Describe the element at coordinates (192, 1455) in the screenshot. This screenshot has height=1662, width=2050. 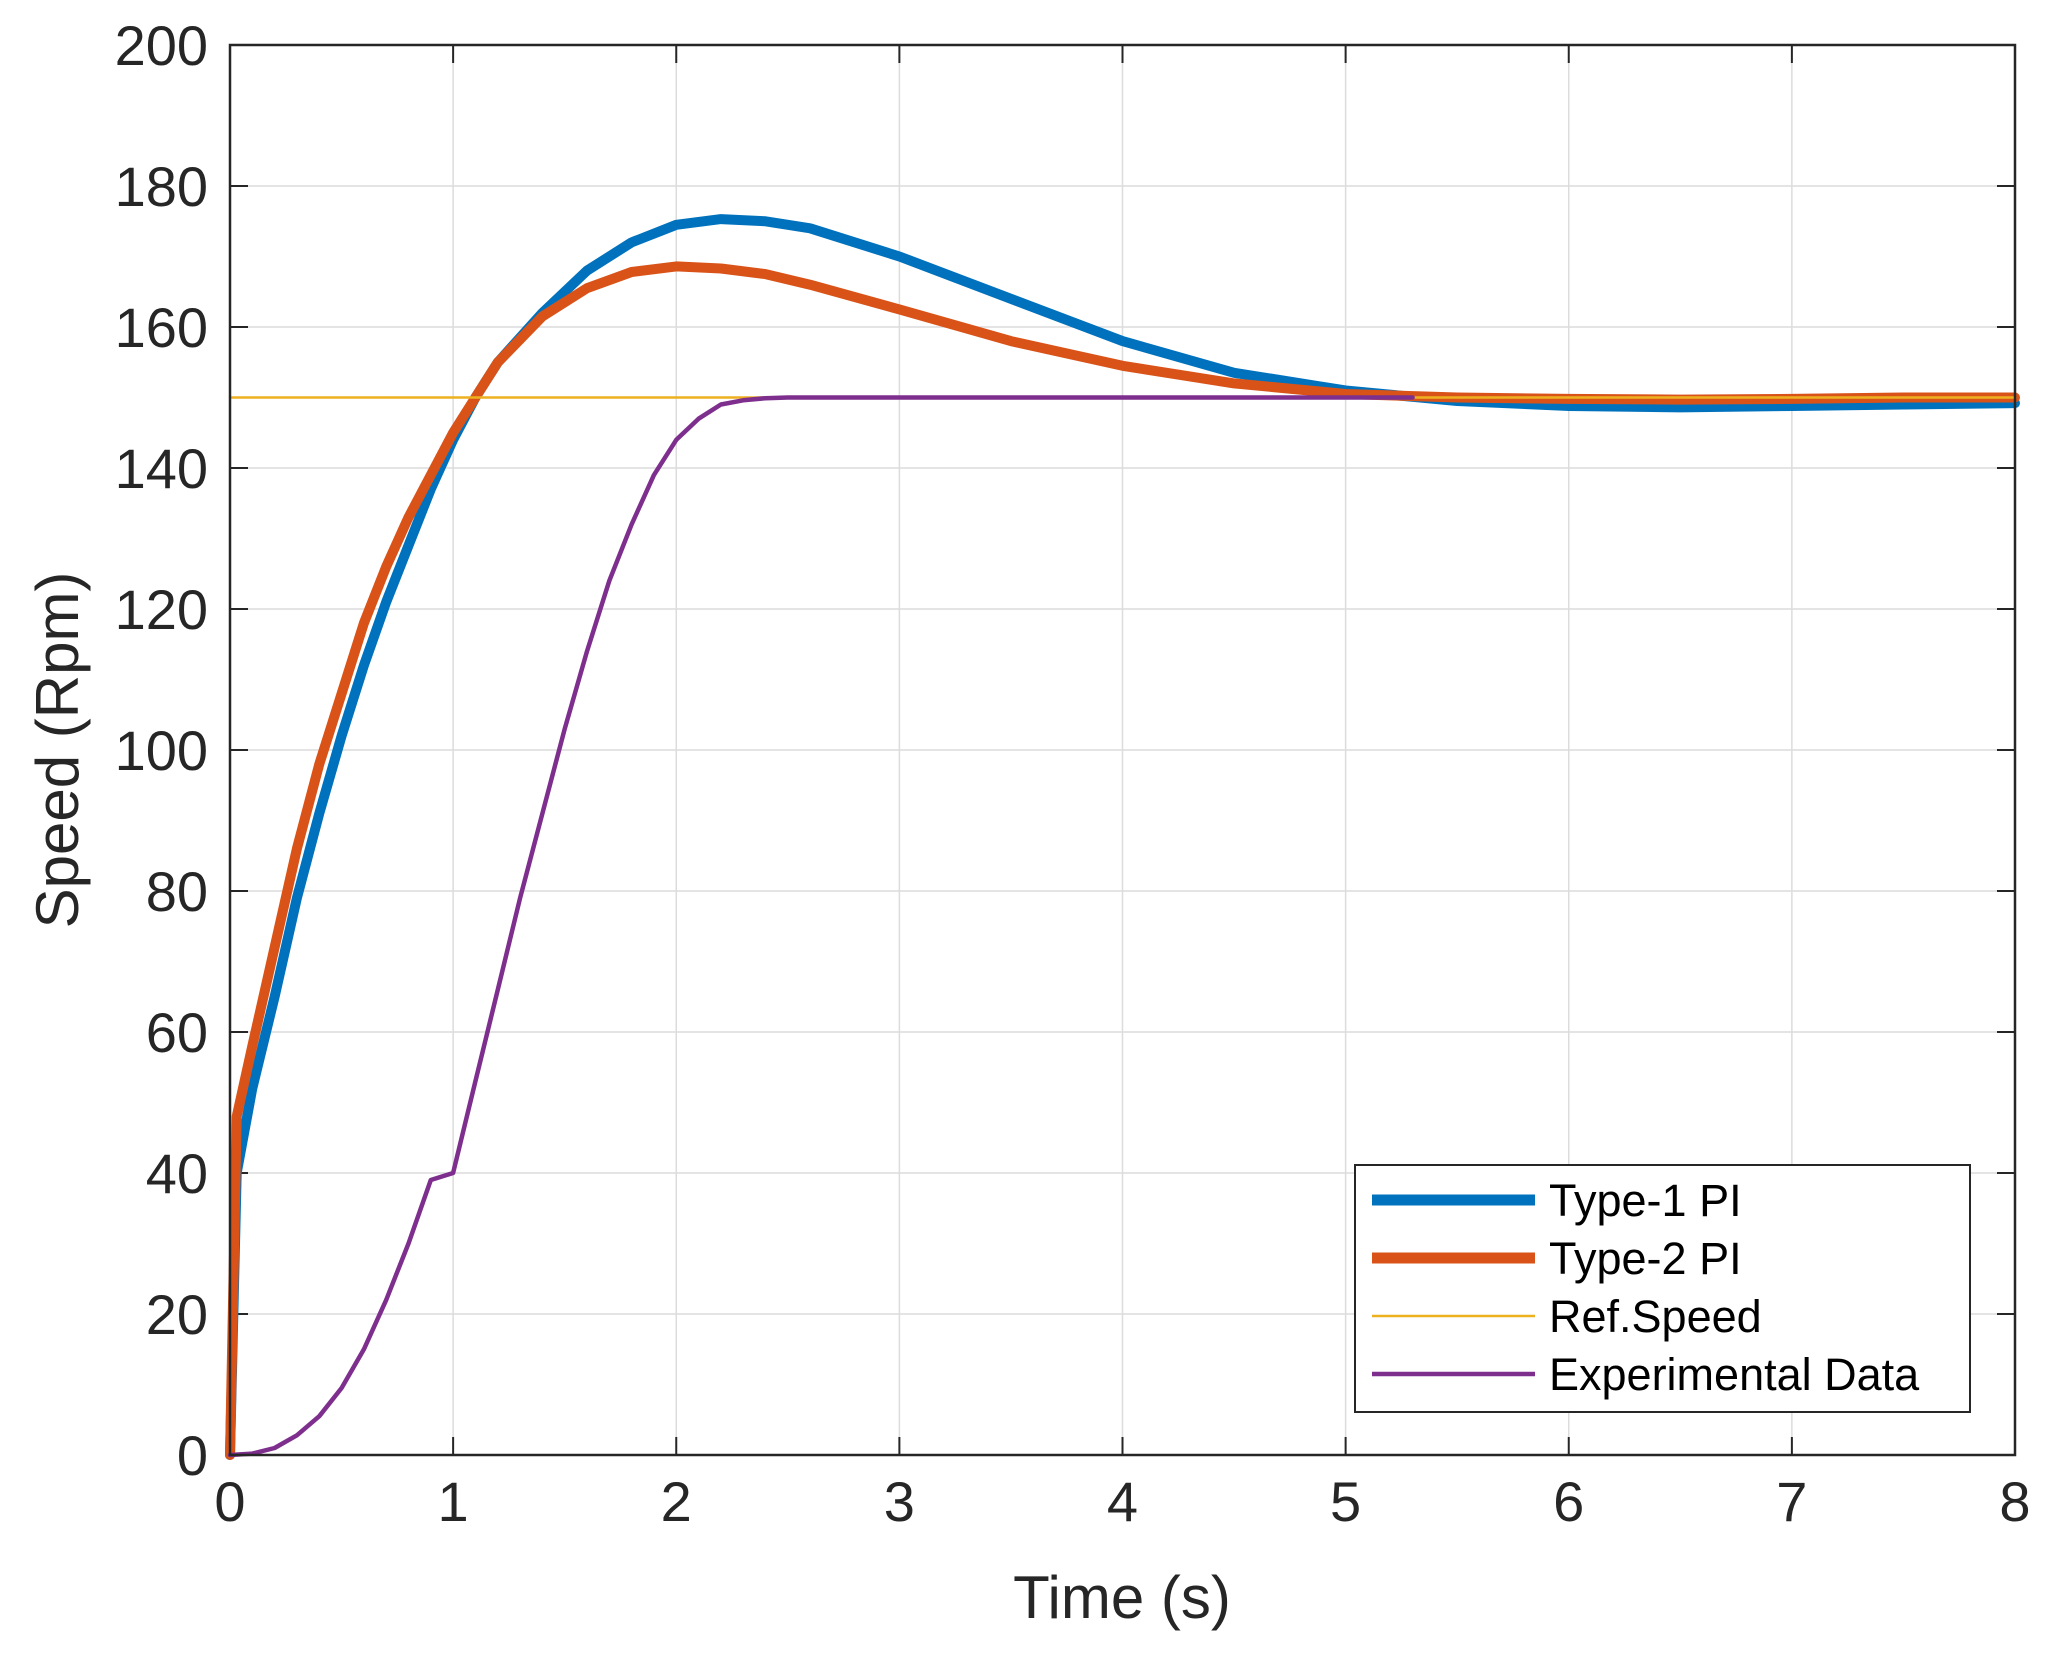
I see `y-tick-label: 0` at that location.